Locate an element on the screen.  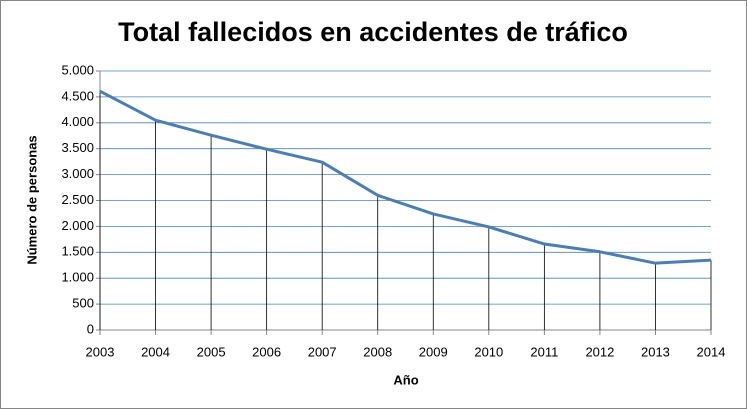
y-tick-label: 2.500 is located at coordinates (77, 199).